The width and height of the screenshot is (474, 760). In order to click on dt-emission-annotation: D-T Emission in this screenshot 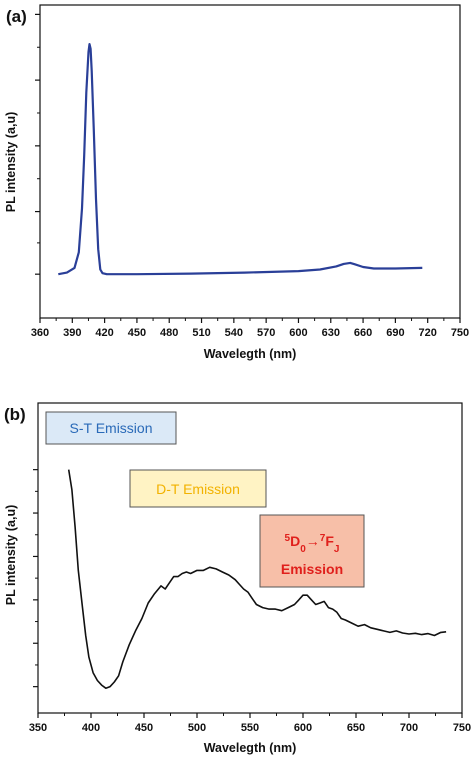, I will do `click(198, 488)`.